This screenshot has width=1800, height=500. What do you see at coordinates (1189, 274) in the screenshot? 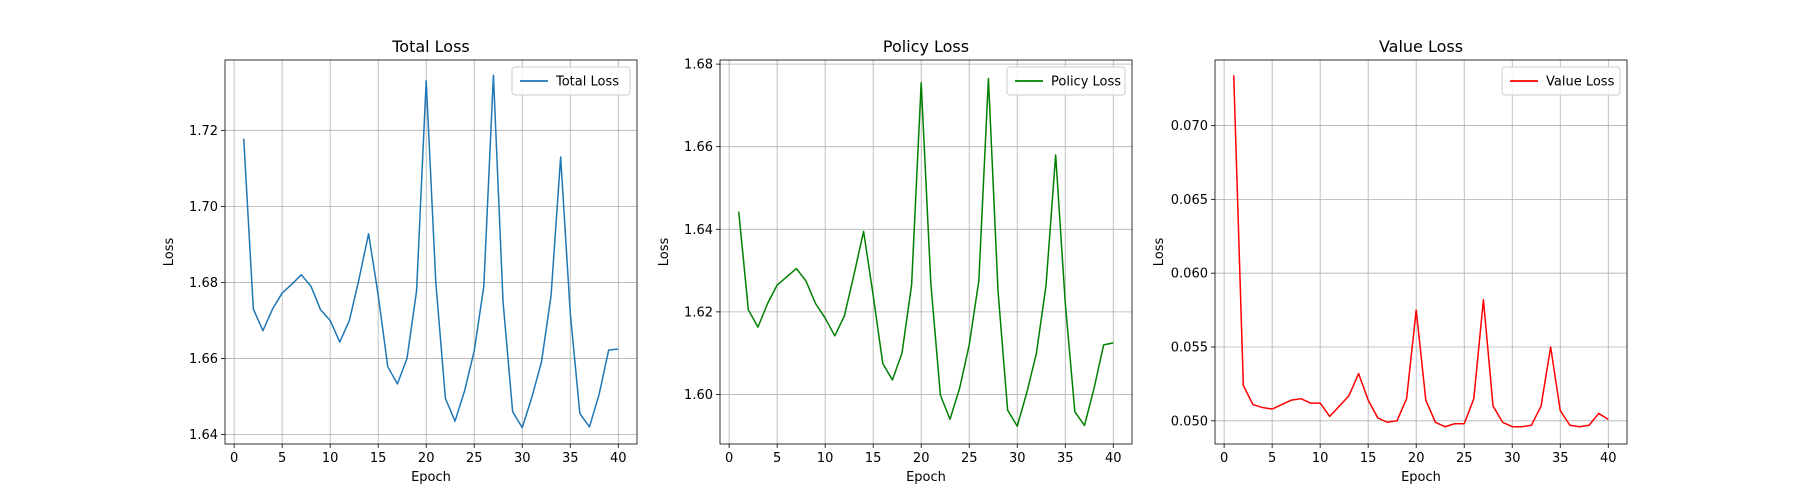
I see `y-tick-label: 0.060` at bounding box center [1189, 274].